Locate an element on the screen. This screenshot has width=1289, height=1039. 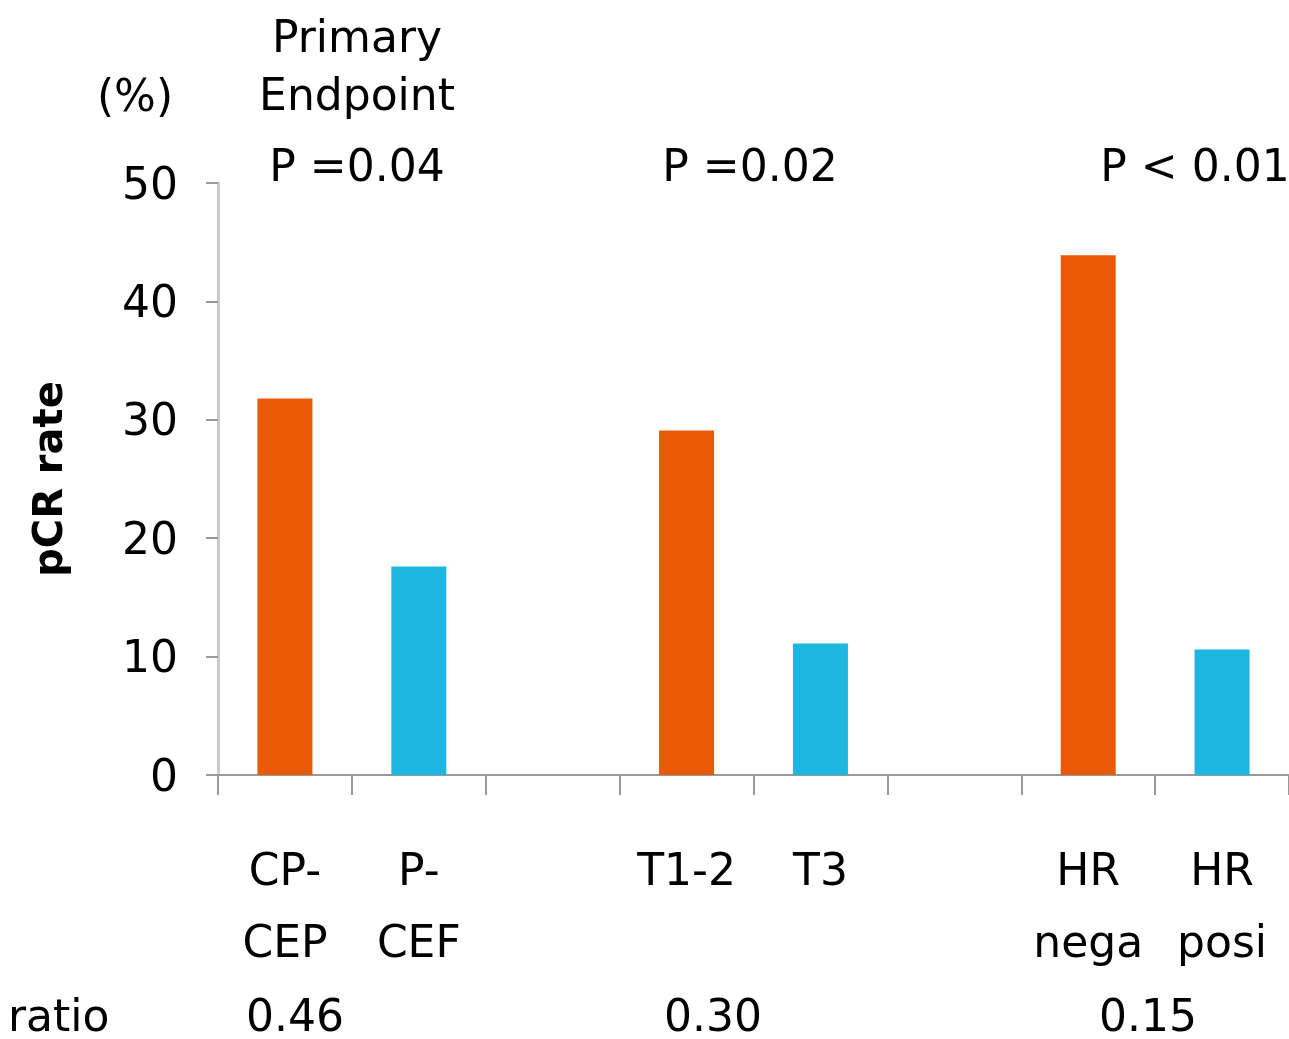
y-tick-label: 10 is located at coordinates (150, 657).